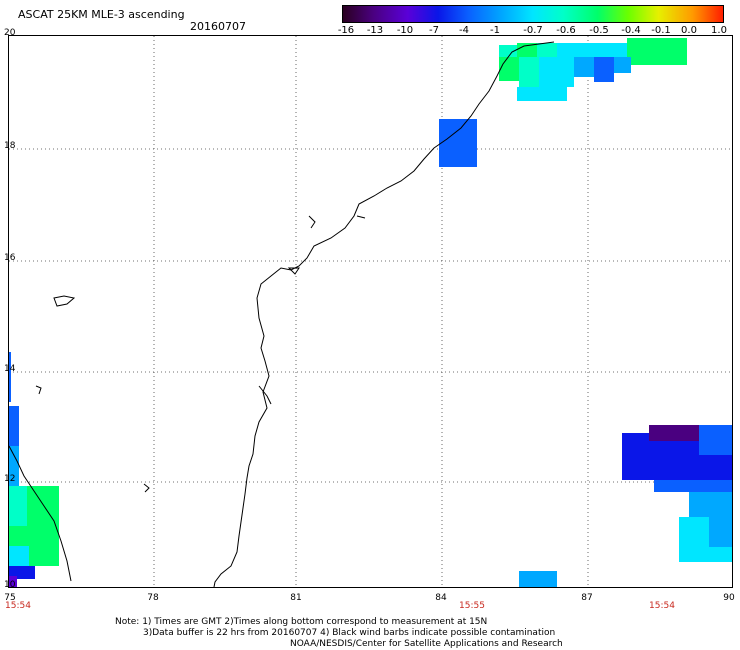  What do you see at coordinates (10, 258) in the screenshot?
I see `y-axis-label: 16` at bounding box center [10, 258].